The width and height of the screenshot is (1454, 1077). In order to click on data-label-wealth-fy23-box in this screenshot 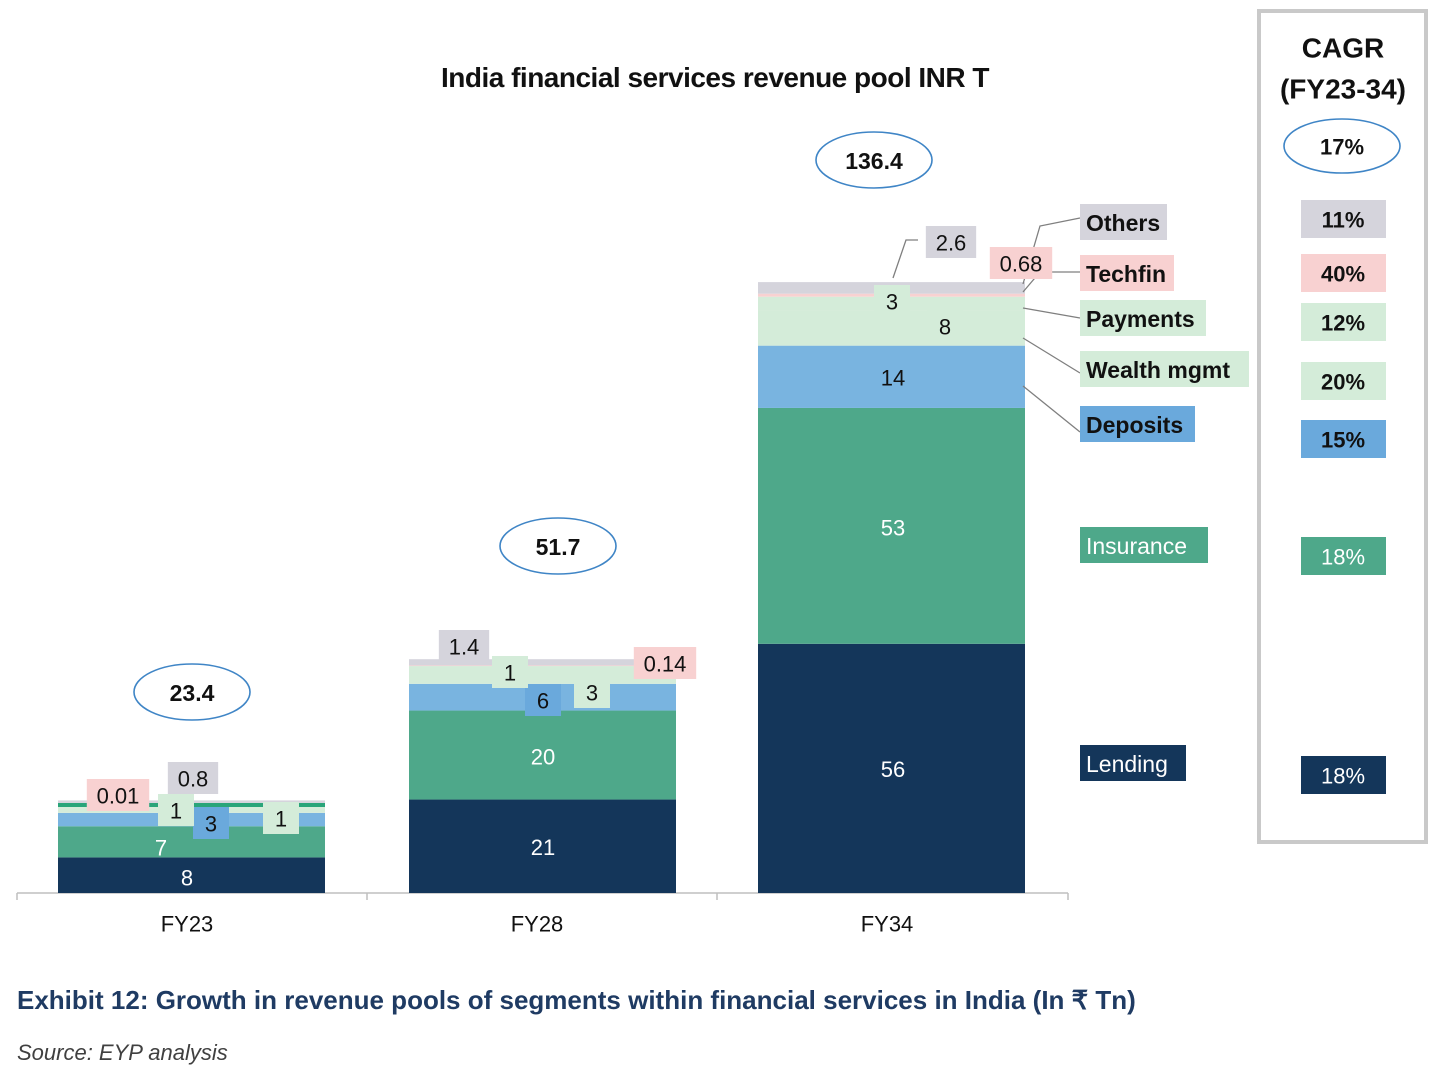, I will do `click(281, 818)`.